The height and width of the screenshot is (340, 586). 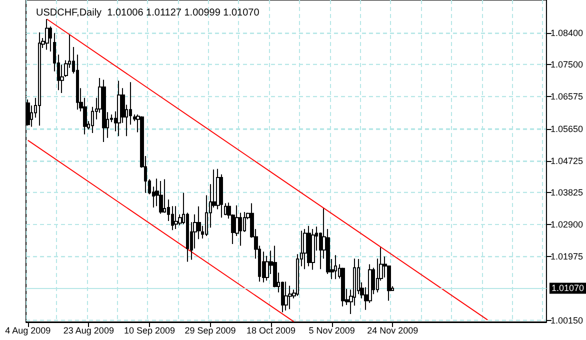 What do you see at coordinates (567, 192) in the screenshot?
I see `y-tick-label: 1.03825` at bounding box center [567, 192].